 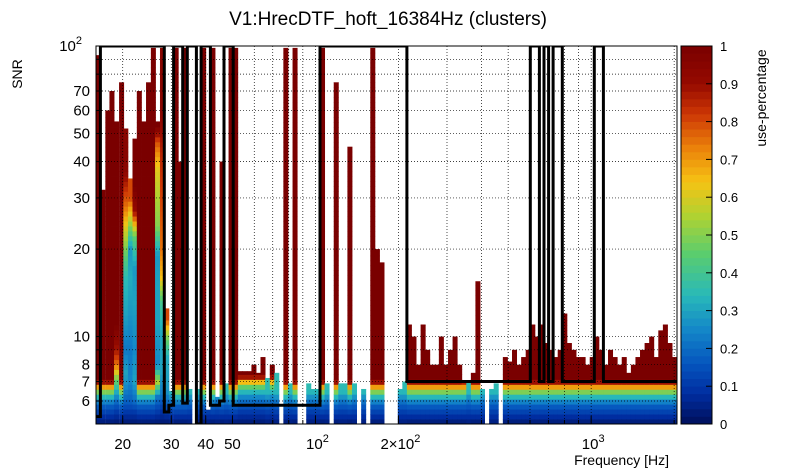 What do you see at coordinates (729, 386) in the screenshot?
I see `colorbar-tick-label: 0.1` at bounding box center [729, 386].